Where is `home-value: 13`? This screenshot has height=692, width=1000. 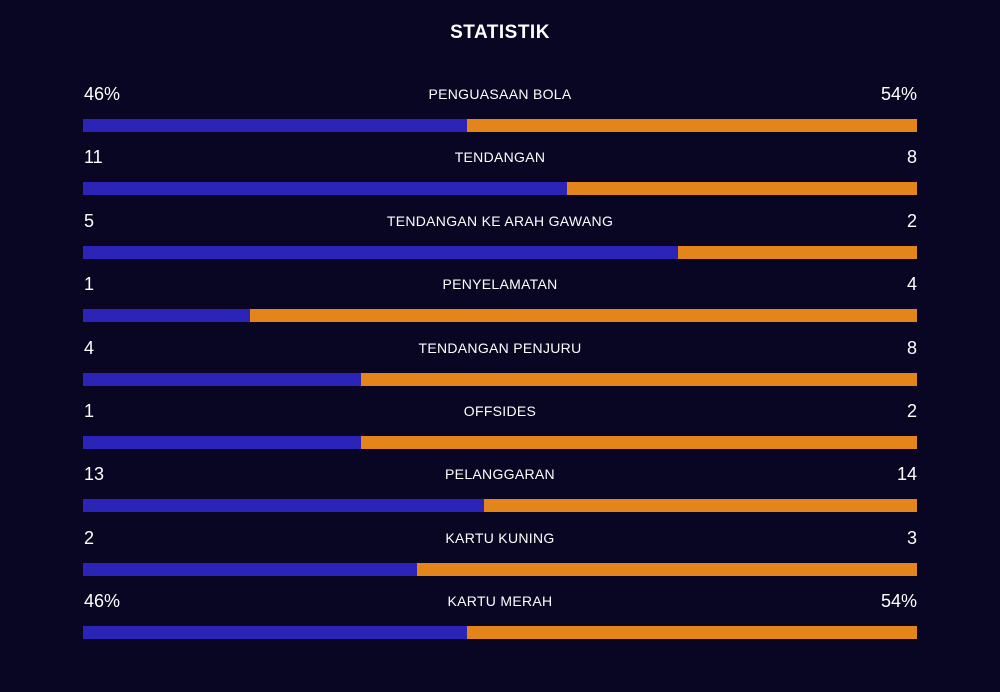
home-value: 13 is located at coordinates (94, 474).